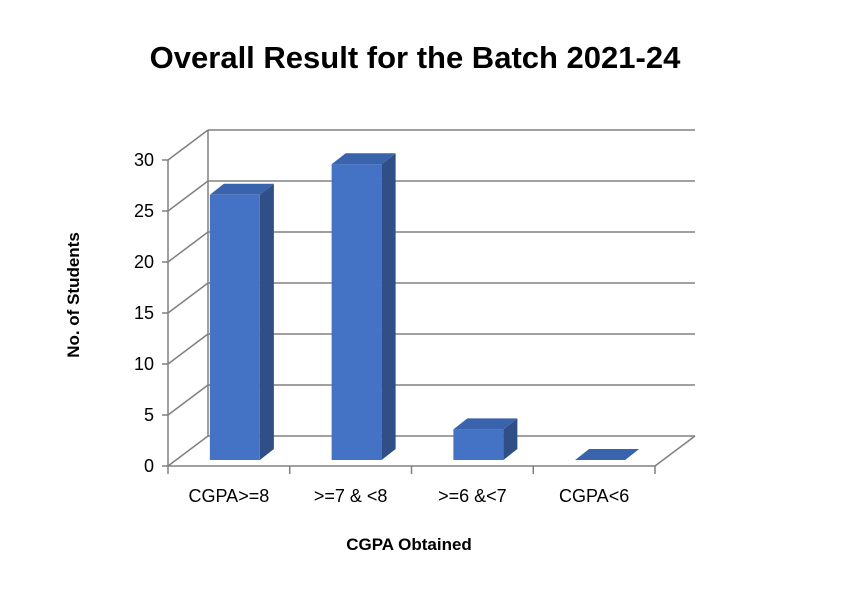 This screenshot has width=860, height=597. What do you see at coordinates (144, 364) in the screenshot?
I see `y-tick-label: 10` at bounding box center [144, 364].